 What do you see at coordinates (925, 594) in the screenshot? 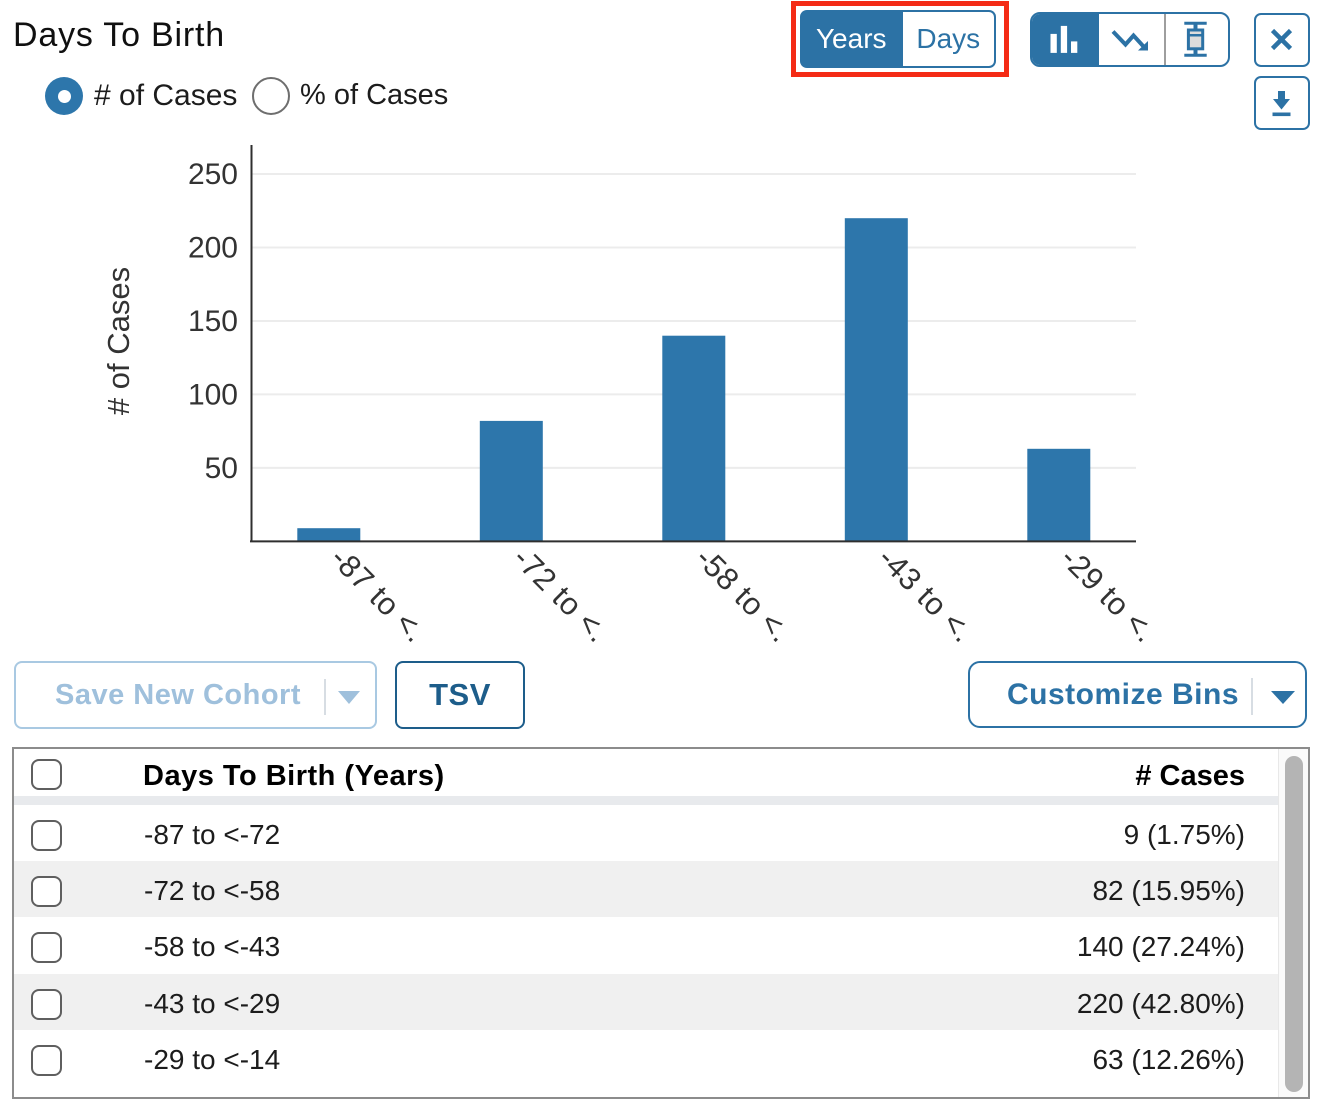
I see `svg-text: -43 to <.` at bounding box center [925, 594].